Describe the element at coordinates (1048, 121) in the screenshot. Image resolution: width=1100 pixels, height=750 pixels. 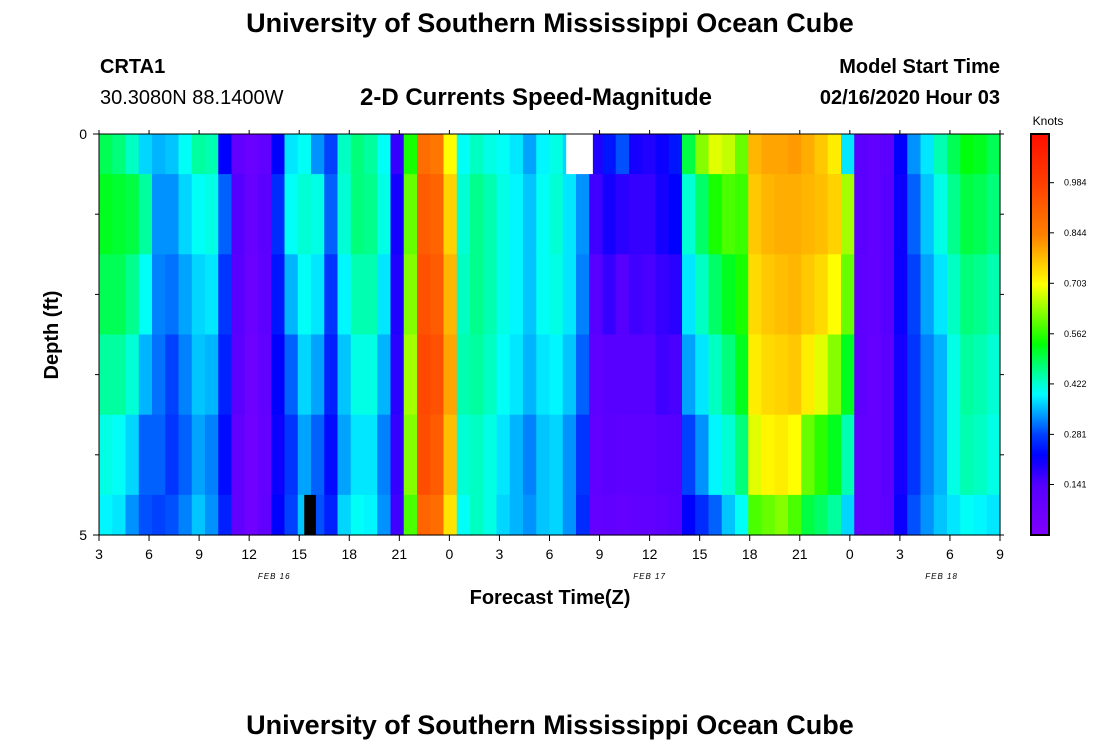
I see `colorbar-label: Knots` at that location.